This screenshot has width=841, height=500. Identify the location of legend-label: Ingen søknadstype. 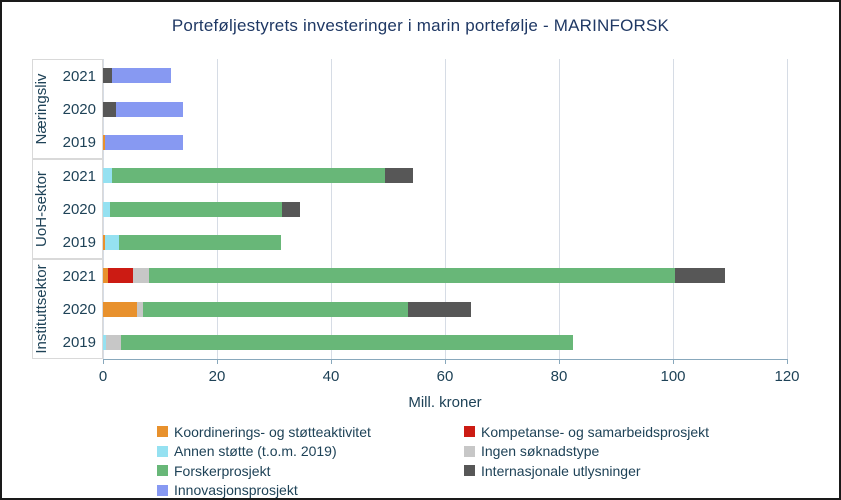
(540, 451).